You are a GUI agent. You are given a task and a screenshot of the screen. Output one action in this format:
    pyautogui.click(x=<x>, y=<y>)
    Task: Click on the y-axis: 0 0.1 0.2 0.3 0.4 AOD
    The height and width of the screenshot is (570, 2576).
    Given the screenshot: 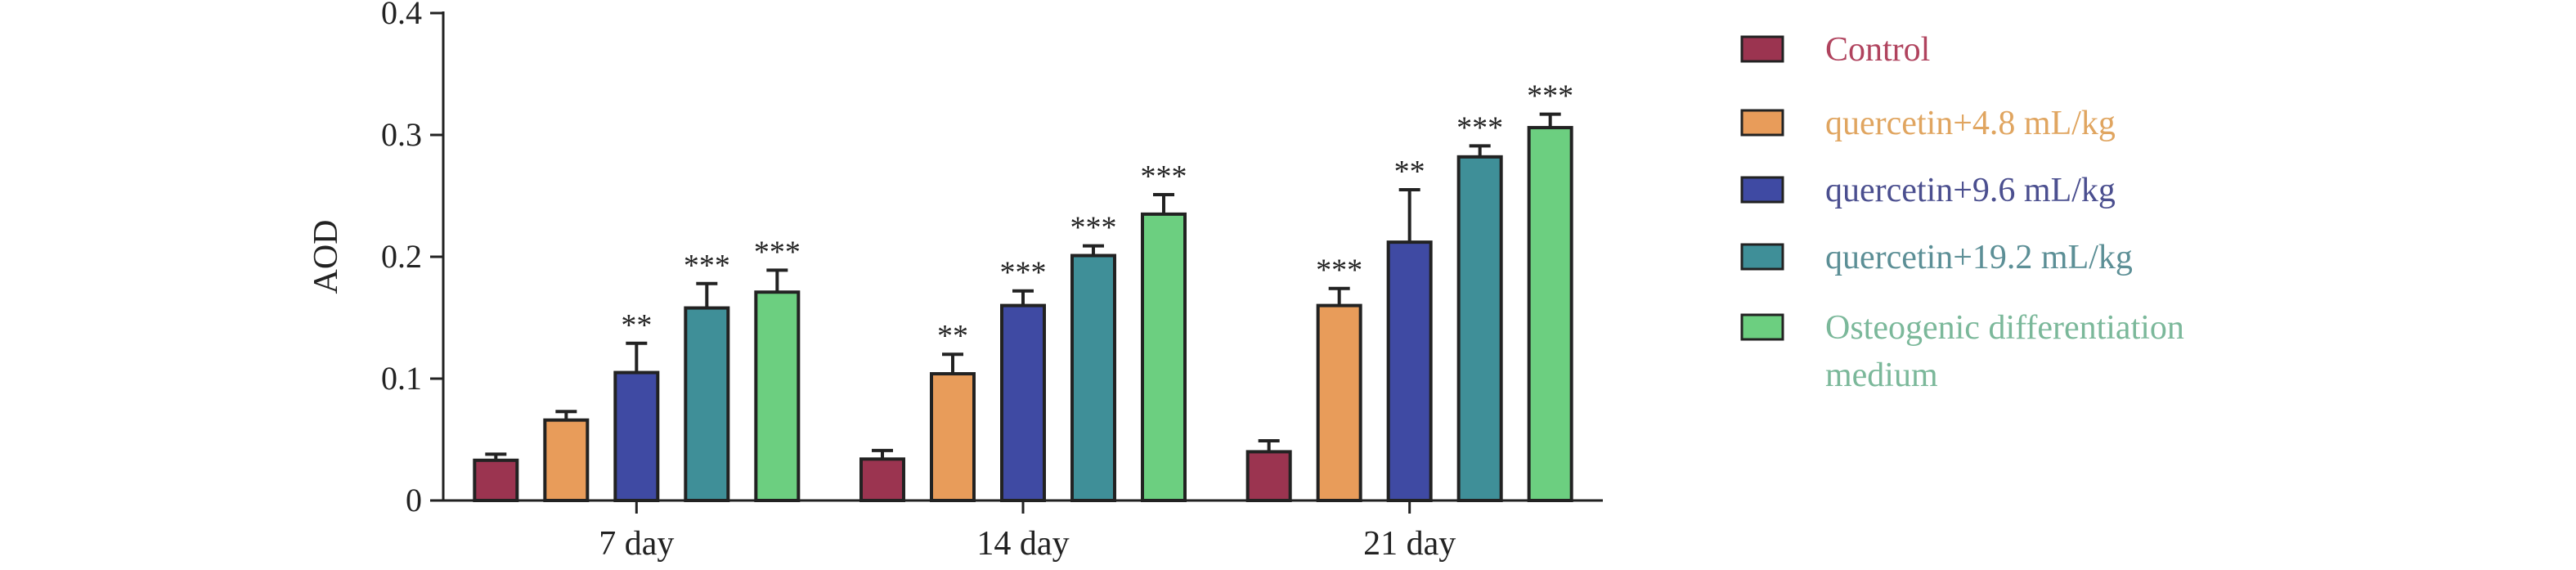 What is the action you would take?
    pyautogui.click(x=376, y=259)
    